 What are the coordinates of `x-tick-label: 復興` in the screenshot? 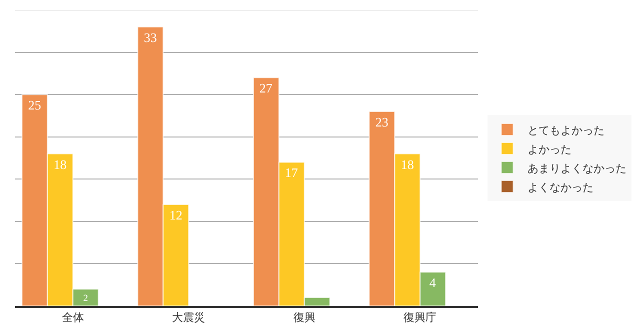 It's located at (304, 317).